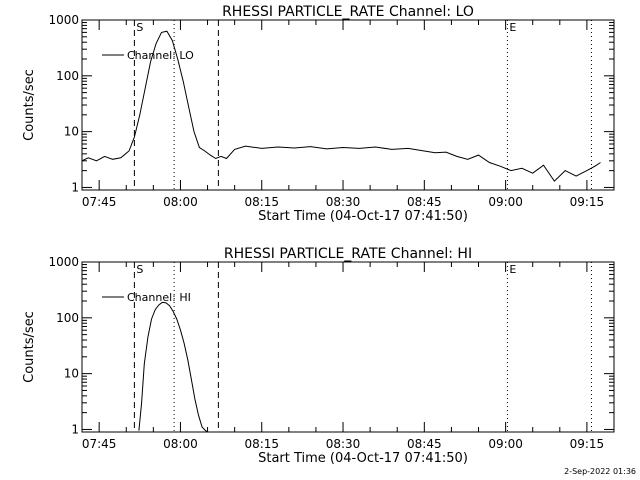 The height and width of the screenshot is (480, 640). I want to click on chart-title: RHESSI PARTICLE_RATE Channel: HI, so click(348, 254).